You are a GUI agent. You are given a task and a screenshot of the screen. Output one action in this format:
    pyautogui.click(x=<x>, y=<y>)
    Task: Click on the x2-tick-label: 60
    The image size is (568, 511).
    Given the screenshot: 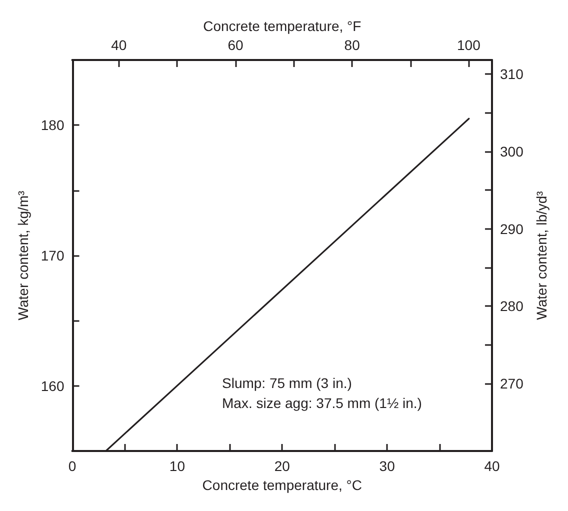 What is the action you would take?
    pyautogui.click(x=236, y=45)
    